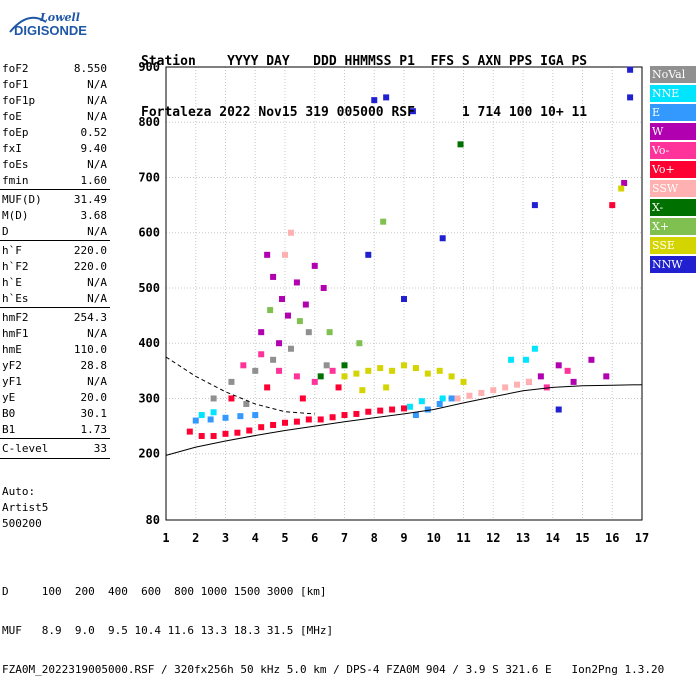 This screenshot has width=700, height=689. What do you see at coordinates (149, 398) in the screenshot?
I see `y-tick-label: 300` at bounding box center [149, 398].